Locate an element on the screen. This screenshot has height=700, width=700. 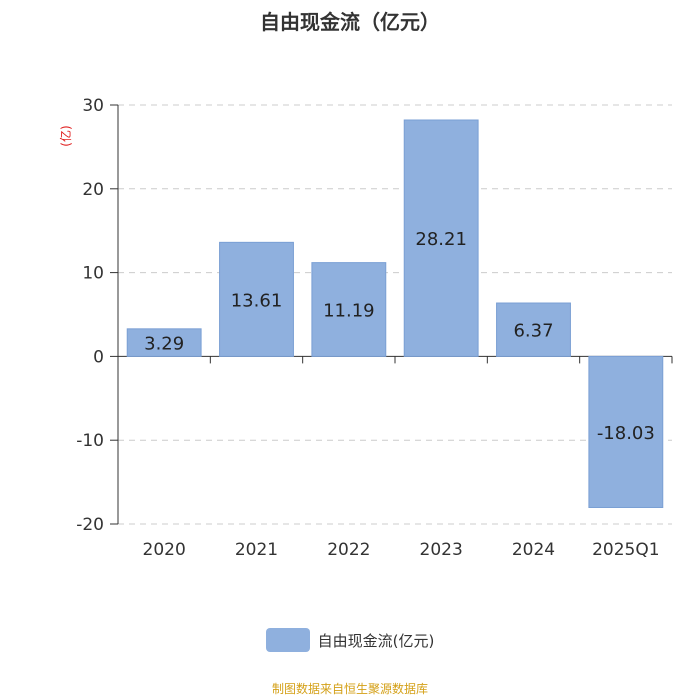
data-label: 11.19 is located at coordinates (349, 311).